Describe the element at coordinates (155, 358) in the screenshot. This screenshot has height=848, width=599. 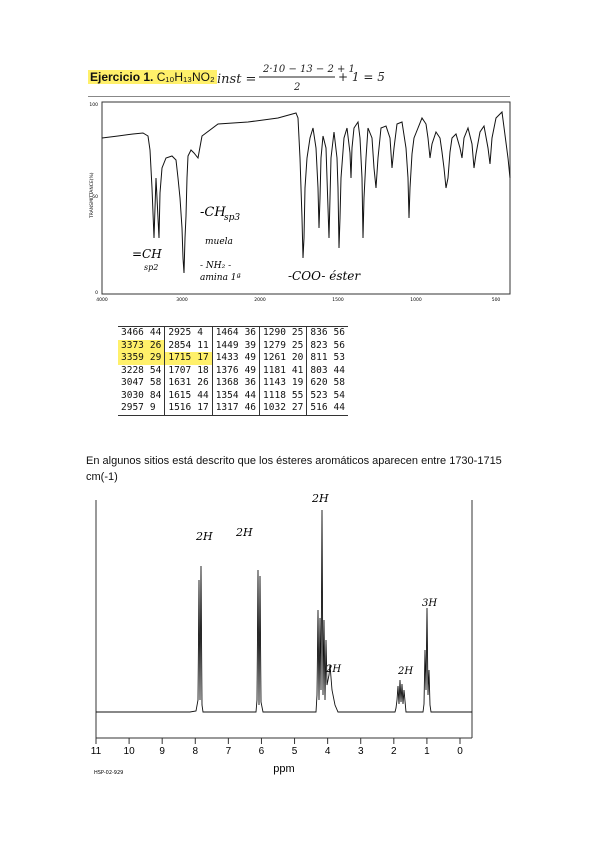
I see `peak-transmittance: 29` at that location.